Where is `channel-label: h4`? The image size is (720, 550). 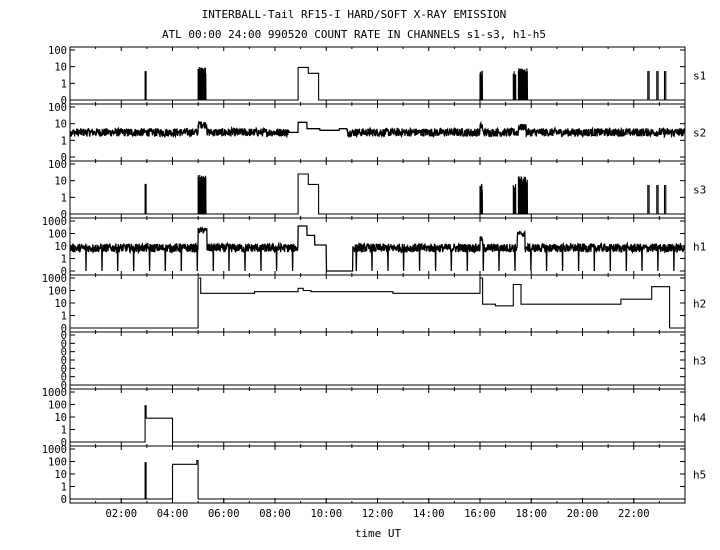
channel-label: h4 is located at coordinates (700, 418).